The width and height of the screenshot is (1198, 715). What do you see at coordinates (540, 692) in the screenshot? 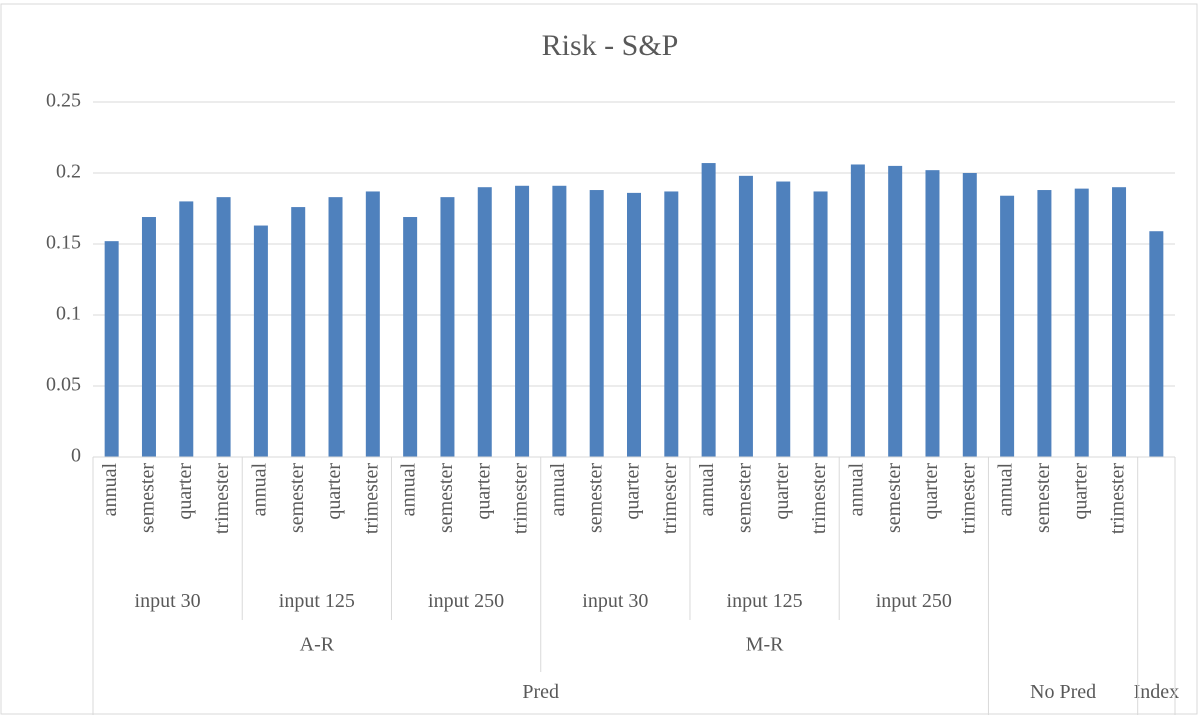
I see `group-label: Pred` at bounding box center [540, 692].